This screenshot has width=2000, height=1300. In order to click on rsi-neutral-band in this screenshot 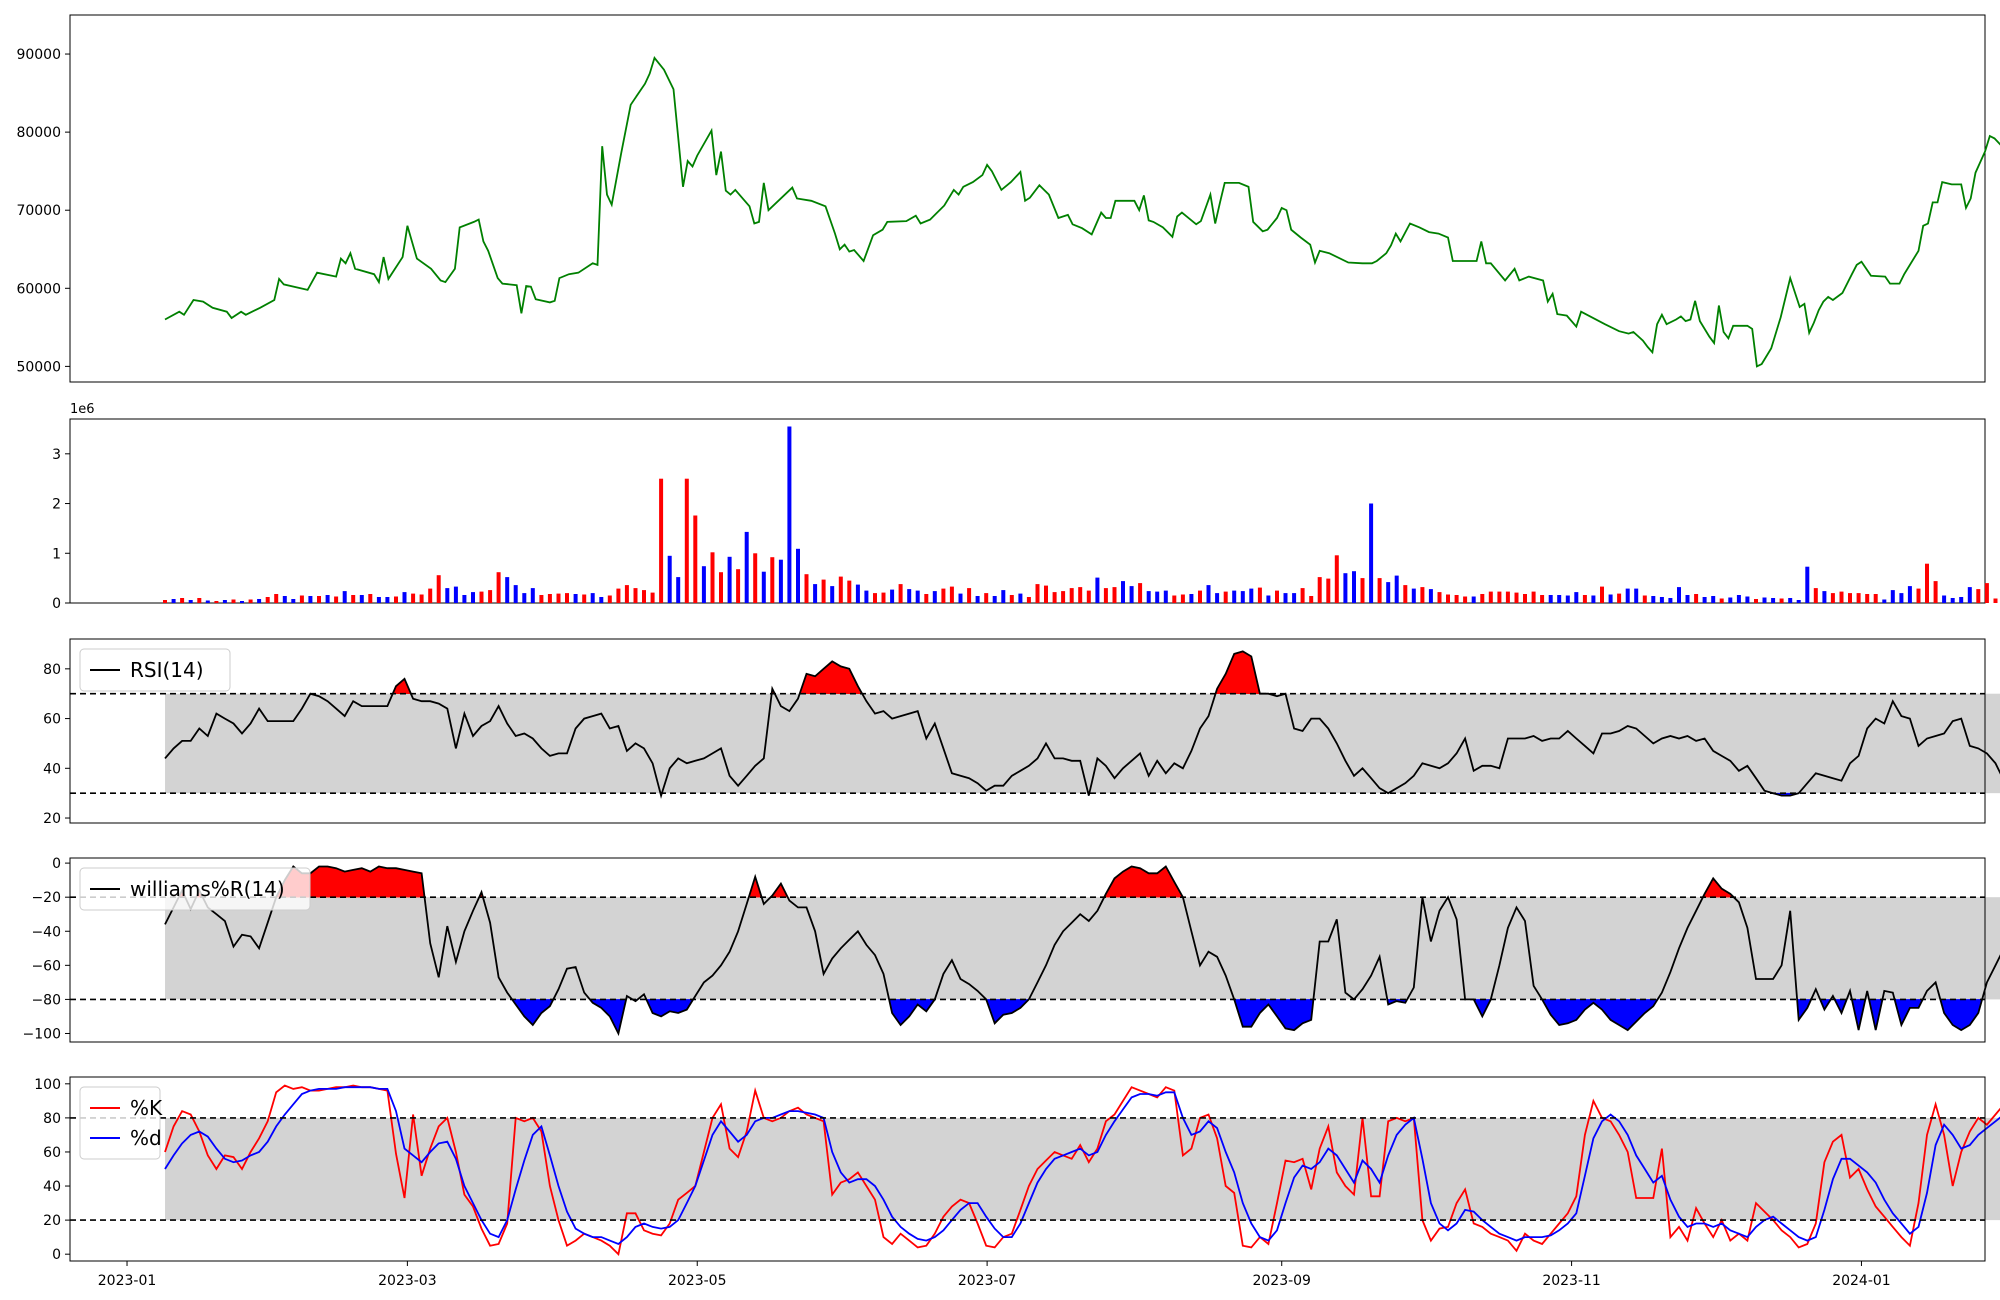, I will do `click(1082, 743)`.